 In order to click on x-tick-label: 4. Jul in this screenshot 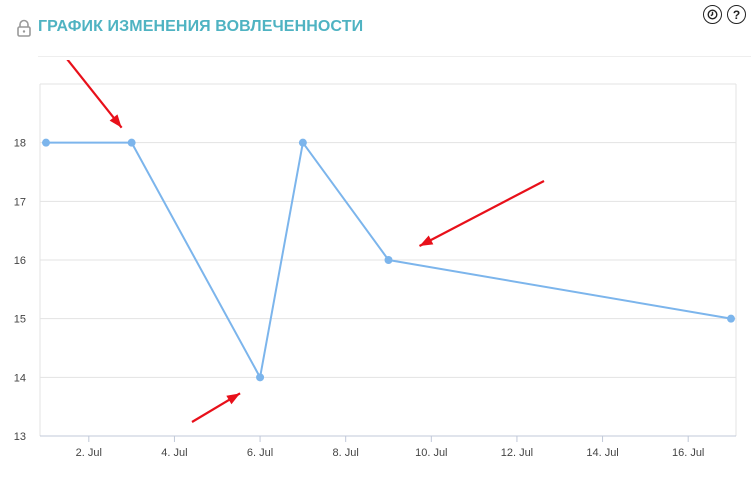, I will do `click(174, 453)`.